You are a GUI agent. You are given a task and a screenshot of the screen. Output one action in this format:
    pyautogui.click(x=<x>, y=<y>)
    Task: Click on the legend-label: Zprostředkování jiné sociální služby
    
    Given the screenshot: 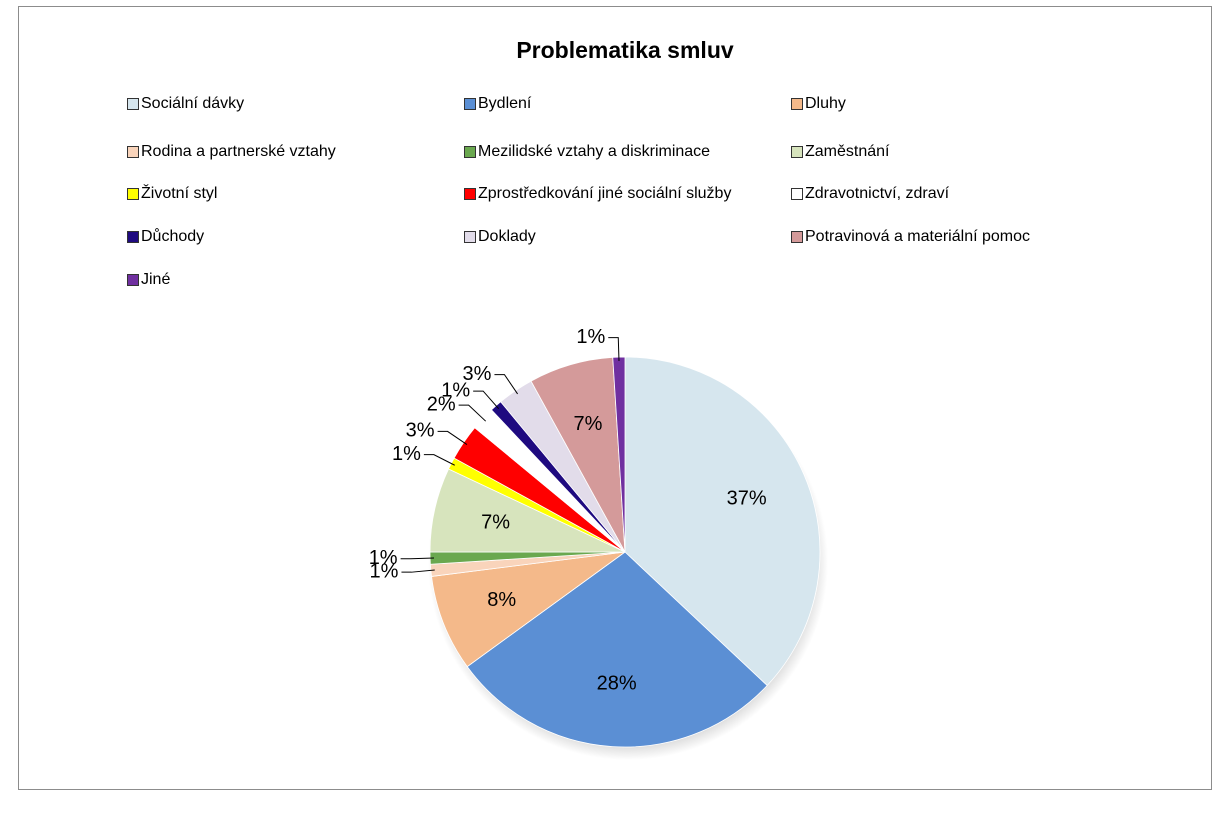 What is the action you would take?
    pyautogui.click(x=604, y=193)
    